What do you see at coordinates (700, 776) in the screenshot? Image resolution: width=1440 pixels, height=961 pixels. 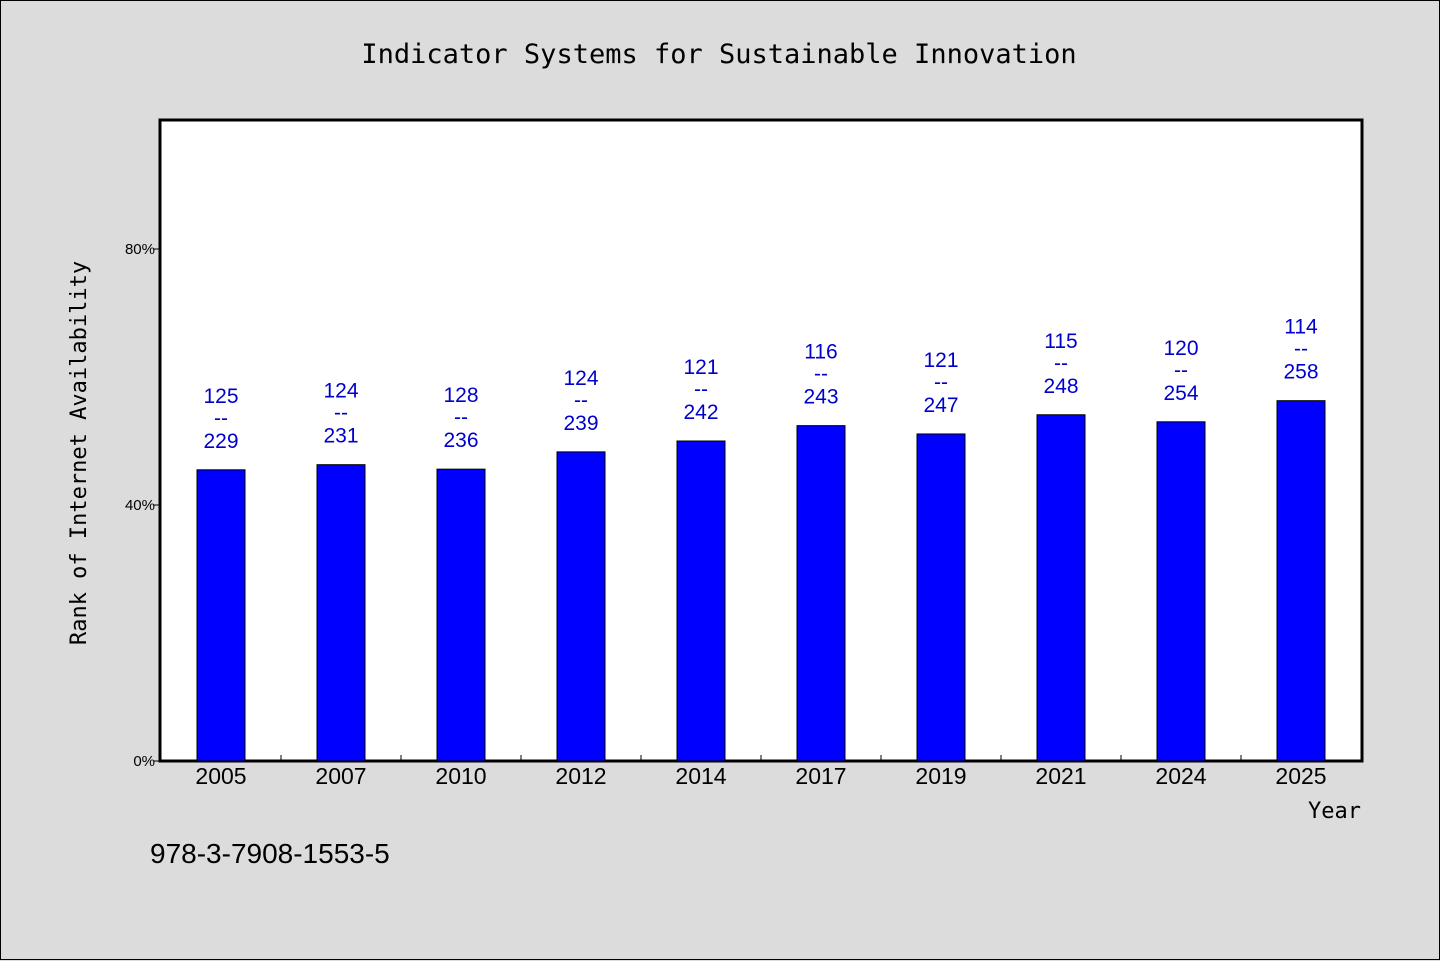 I see `x-tick-label: 2014` at bounding box center [700, 776].